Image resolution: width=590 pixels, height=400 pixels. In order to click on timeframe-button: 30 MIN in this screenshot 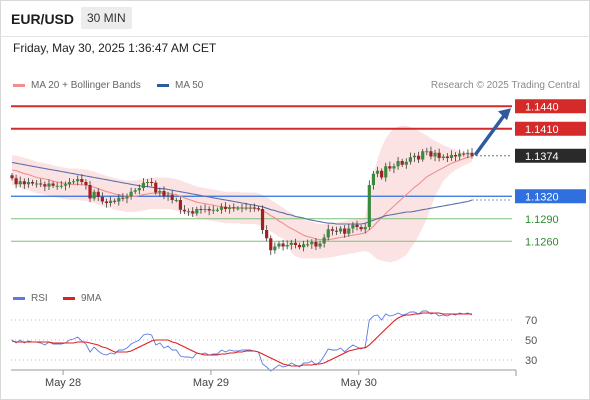, I will do `click(106, 18)`.